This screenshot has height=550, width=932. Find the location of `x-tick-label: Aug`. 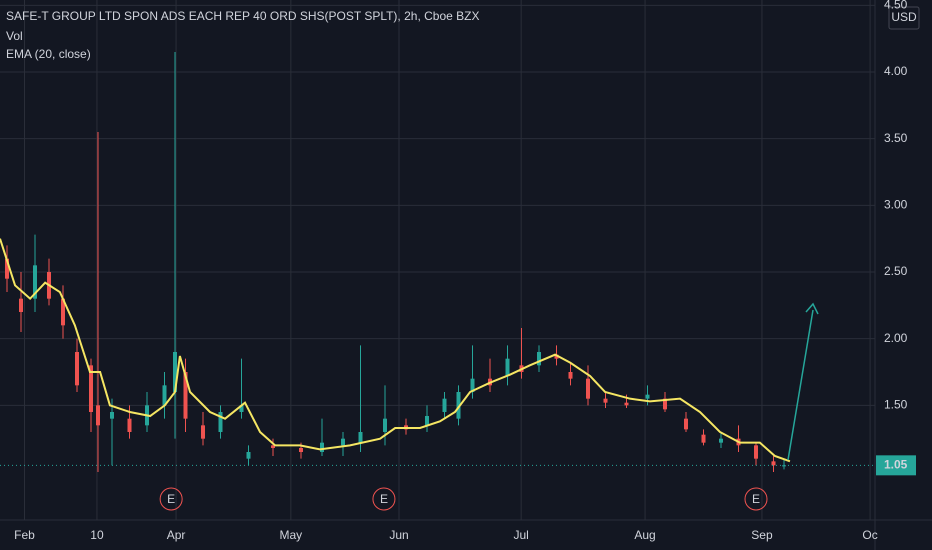

x-tick-label: Aug is located at coordinates (644, 535).